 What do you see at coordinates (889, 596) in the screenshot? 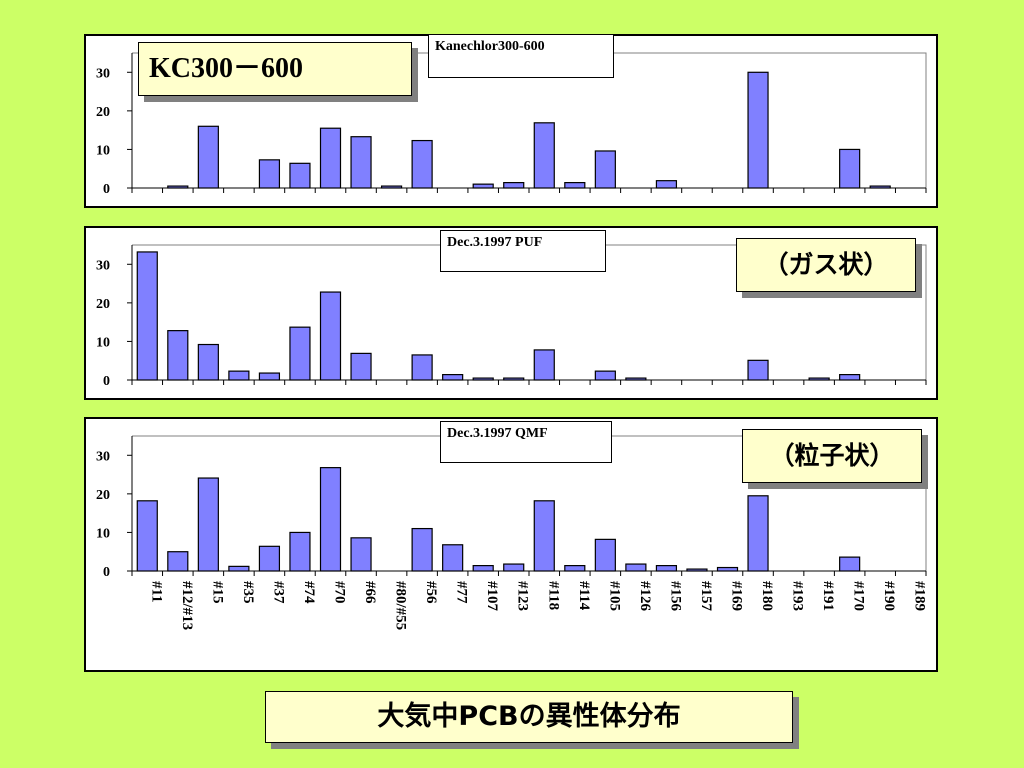
I see `x-tick-label: #190` at bounding box center [889, 596].